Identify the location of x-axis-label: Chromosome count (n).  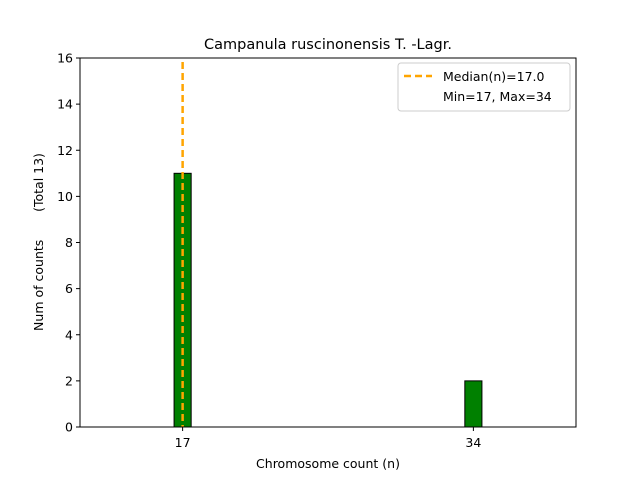
(328, 463).